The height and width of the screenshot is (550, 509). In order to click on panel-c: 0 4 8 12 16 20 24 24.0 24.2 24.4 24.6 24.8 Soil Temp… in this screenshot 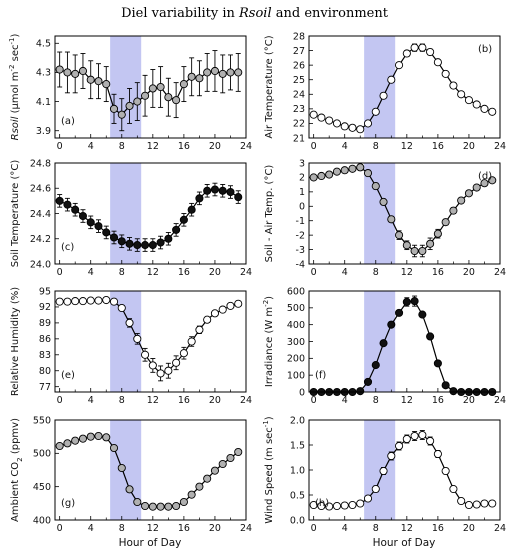, I will do `click(131, 218)`.